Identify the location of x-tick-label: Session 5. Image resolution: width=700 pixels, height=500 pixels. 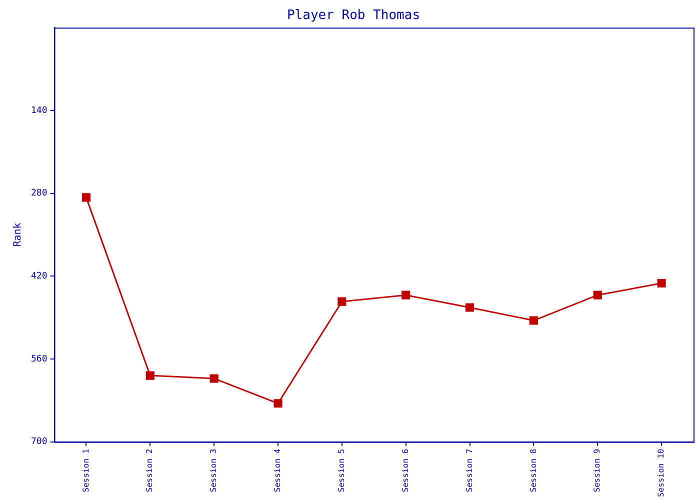
(341, 470).